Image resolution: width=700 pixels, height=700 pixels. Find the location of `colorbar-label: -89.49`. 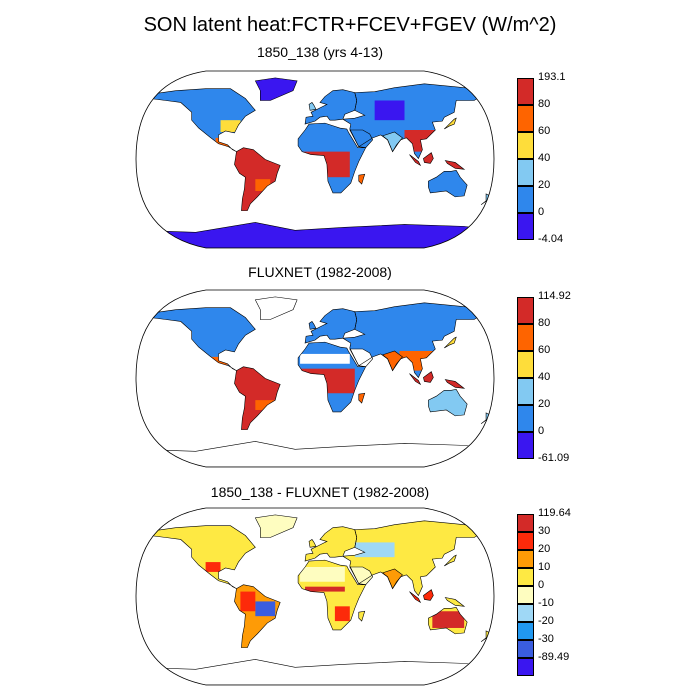

colorbar-label: -89.49 is located at coordinates (554, 657).